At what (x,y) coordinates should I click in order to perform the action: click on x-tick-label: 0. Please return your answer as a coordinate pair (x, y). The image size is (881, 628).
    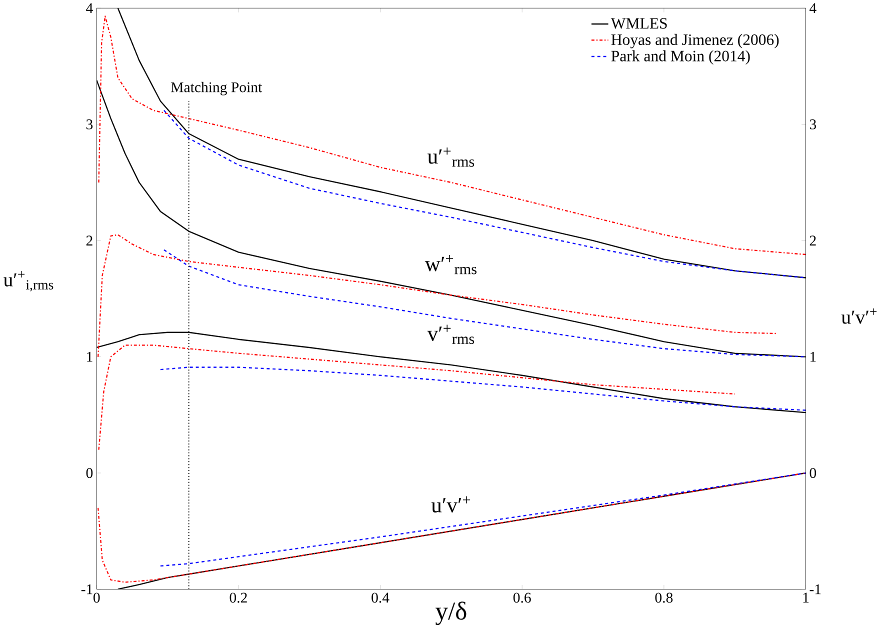
    Looking at the image, I should click on (97, 597).